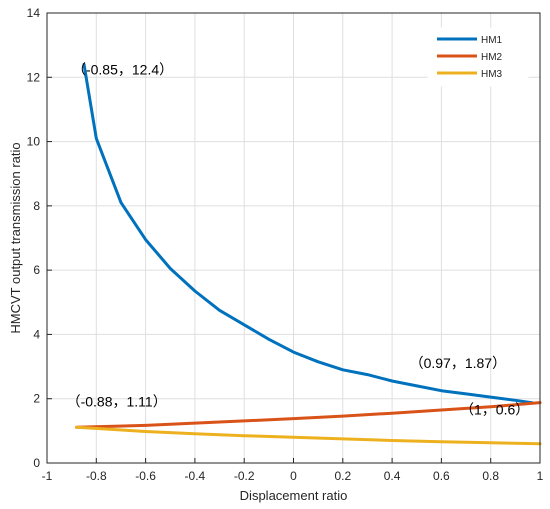  What do you see at coordinates (308, 435) in the screenshot?
I see `series-line-hm3` at bounding box center [308, 435].